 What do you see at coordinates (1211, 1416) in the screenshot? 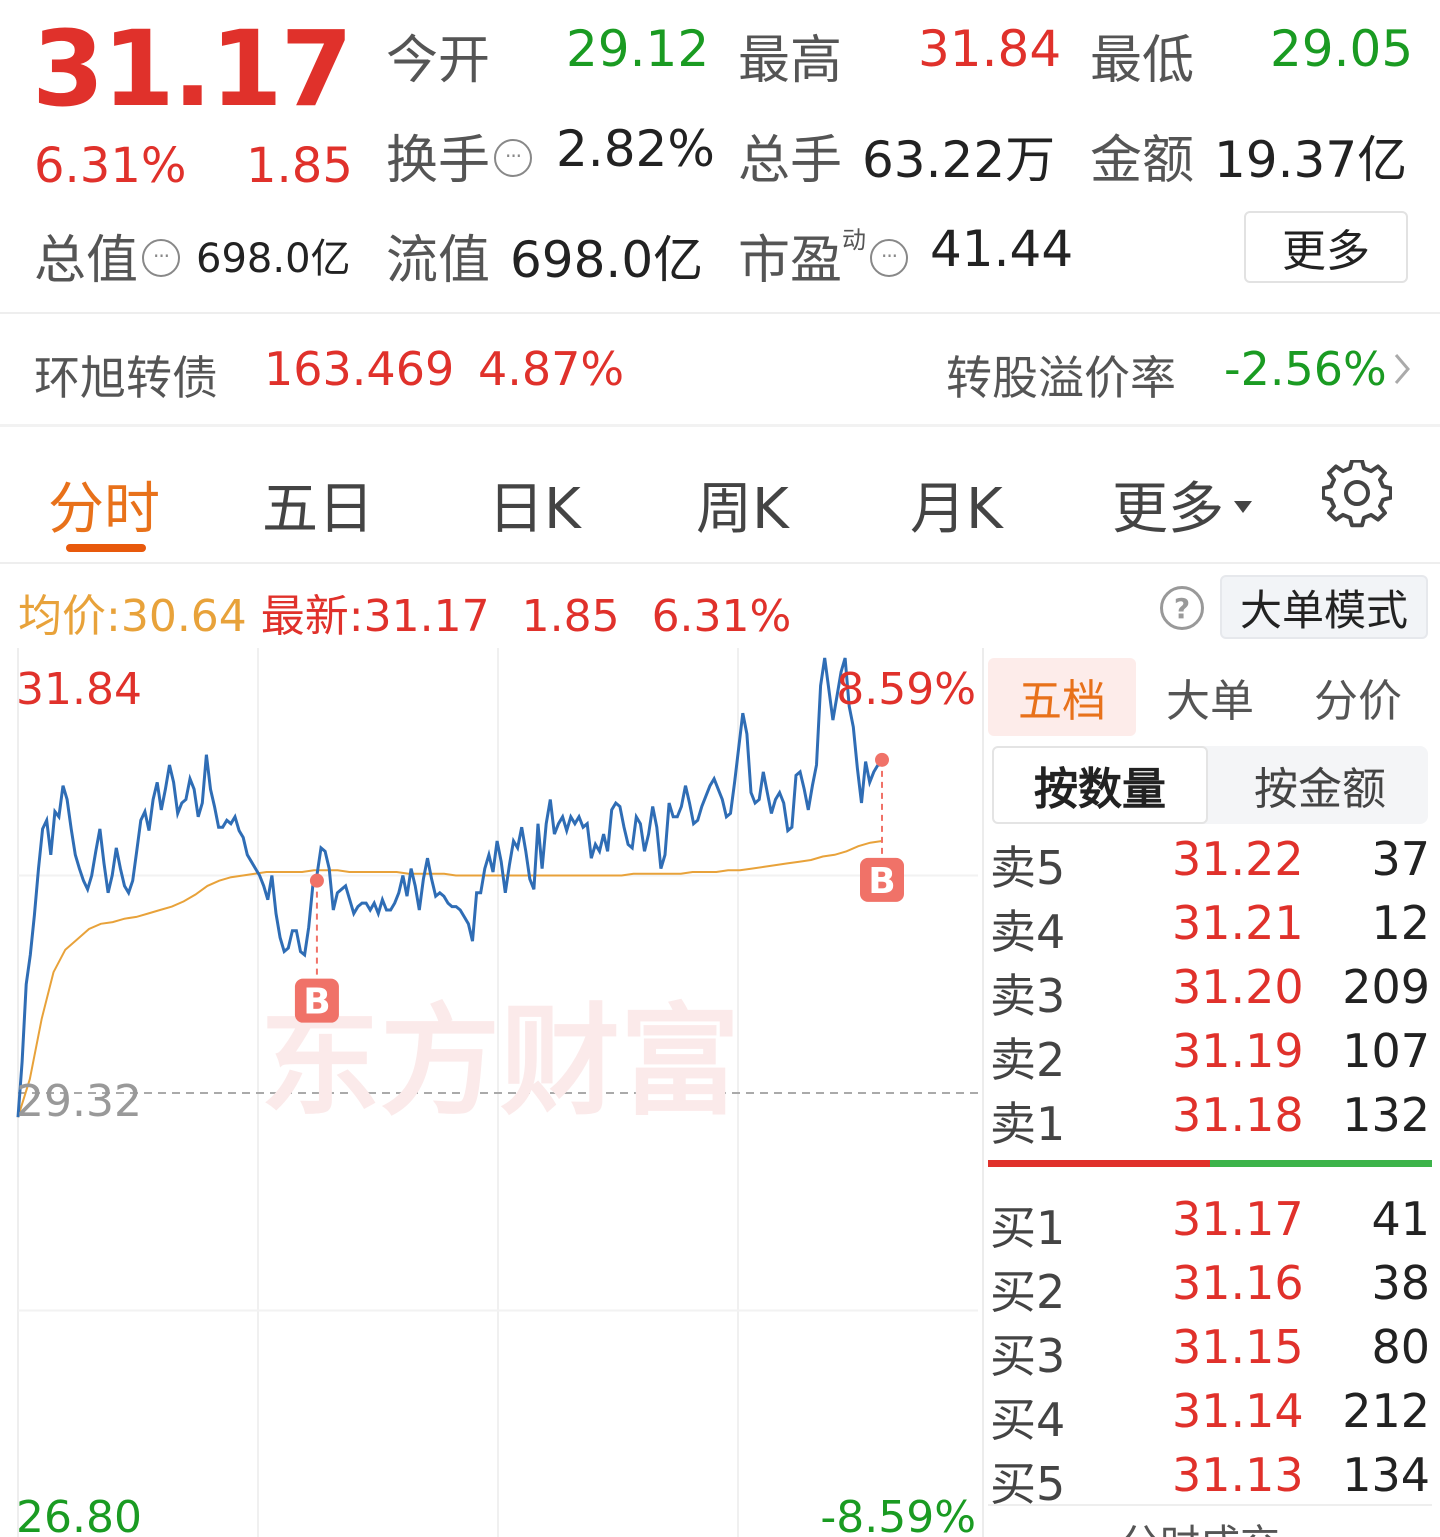
I see `buy-row: 买4 31.14 212` at bounding box center [1211, 1416].